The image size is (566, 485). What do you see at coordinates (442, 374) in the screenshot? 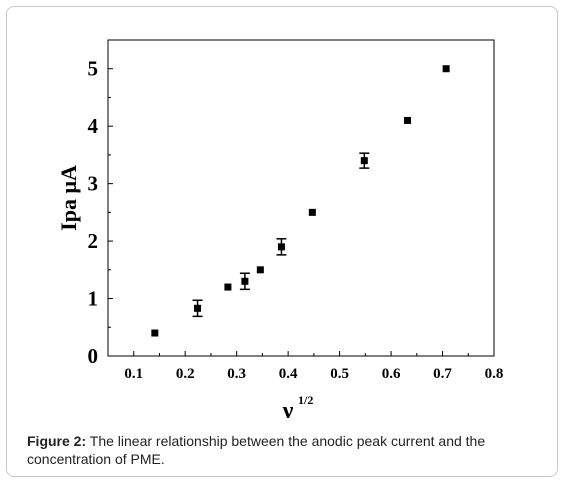
I see `x-tick-label: 0.7` at bounding box center [442, 374].